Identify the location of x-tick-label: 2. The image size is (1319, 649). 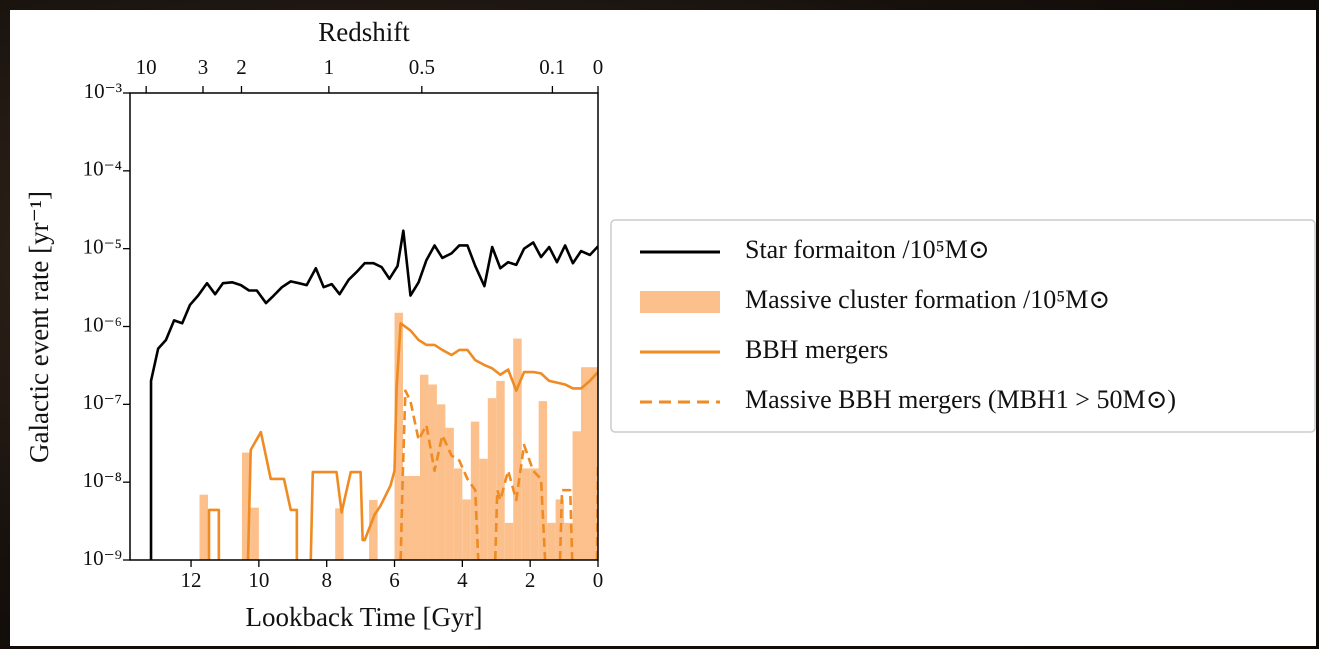
(530, 580).